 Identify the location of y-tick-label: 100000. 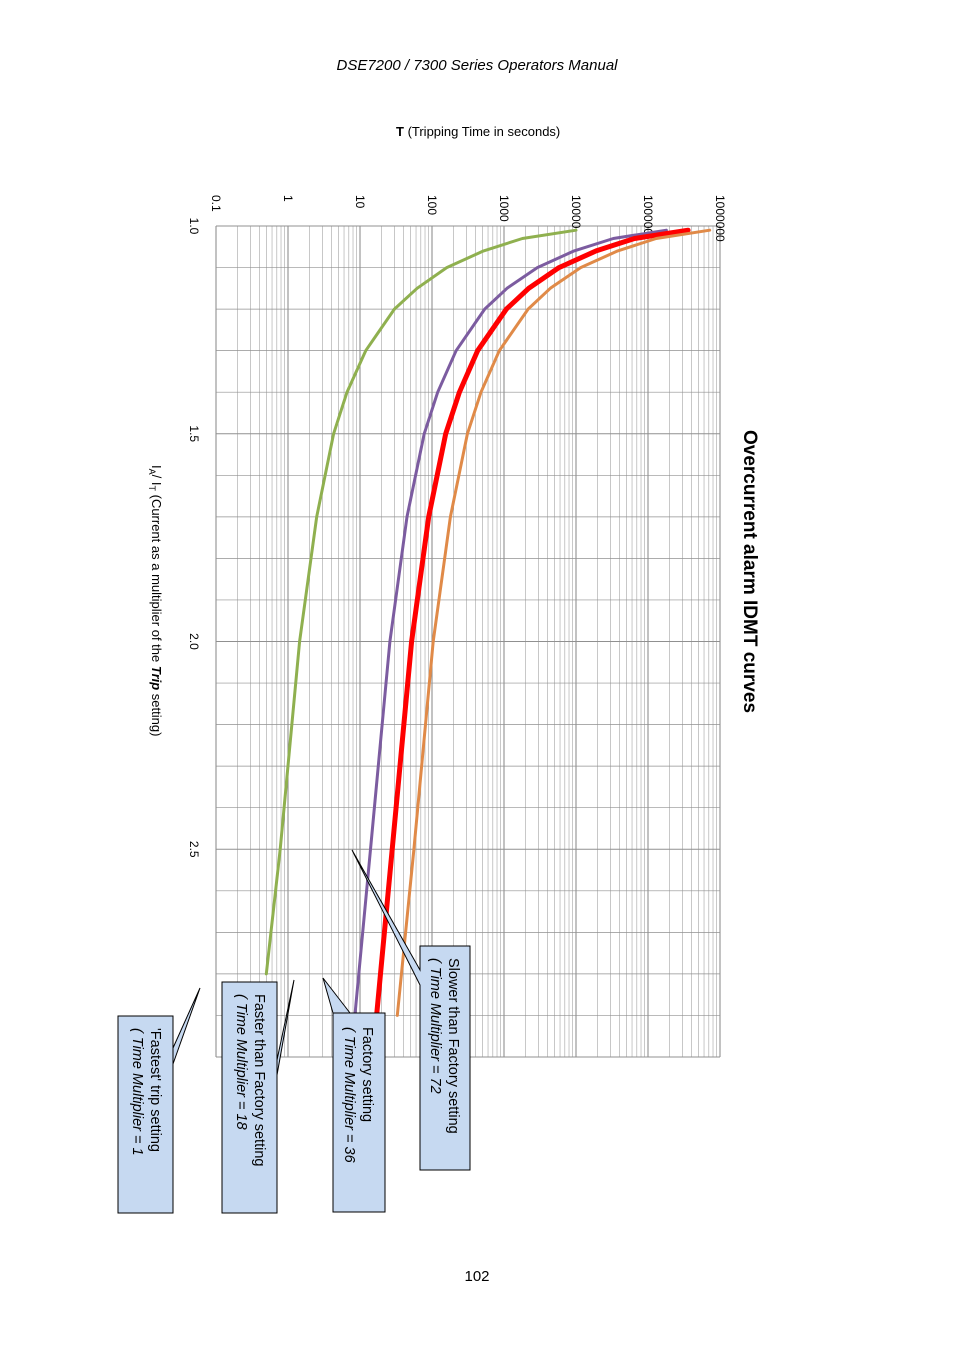
(648, 215).